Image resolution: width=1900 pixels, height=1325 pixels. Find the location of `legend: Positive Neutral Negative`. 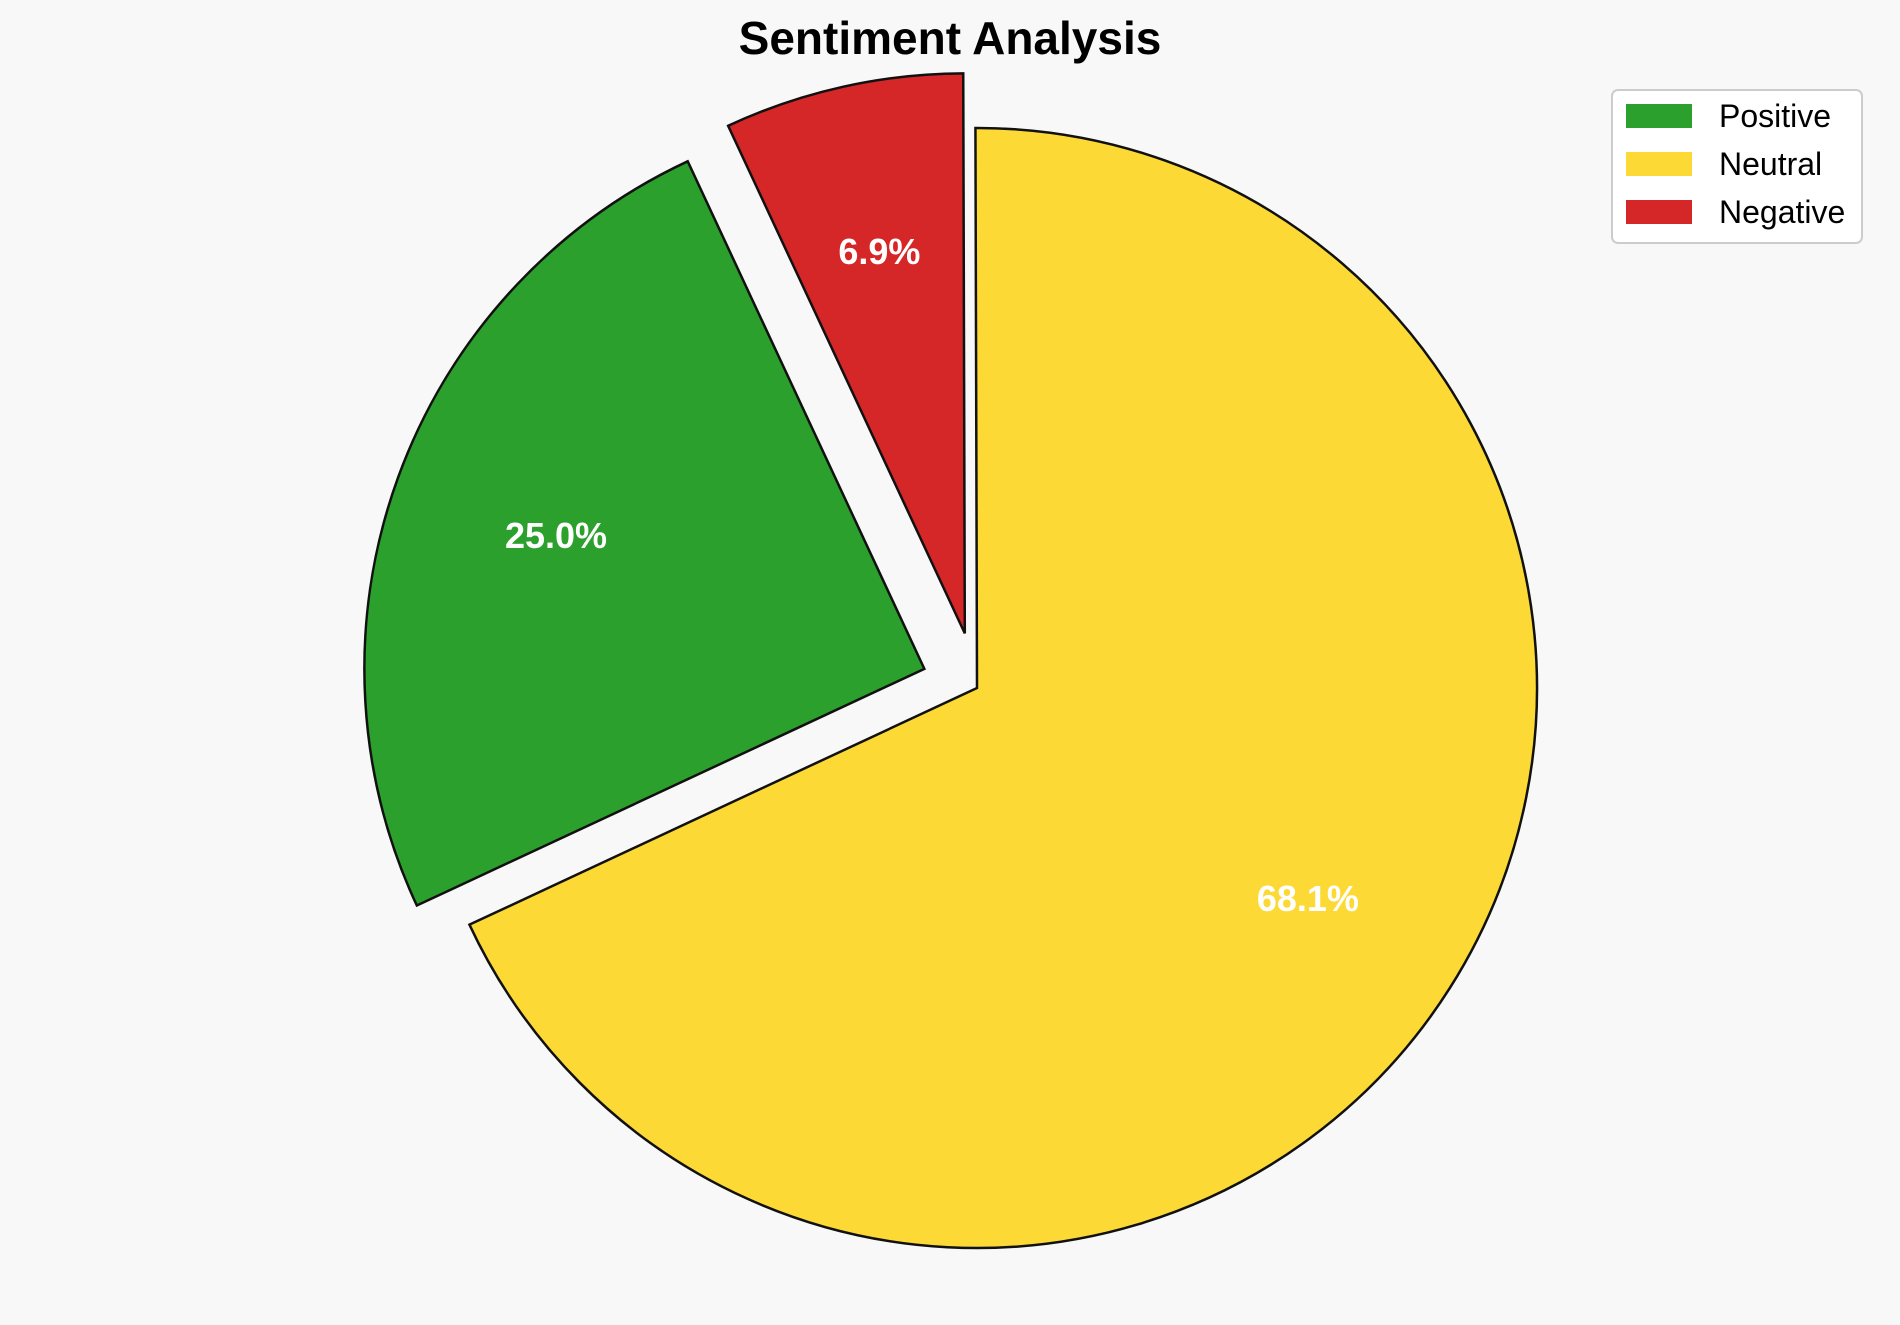

legend: Positive Neutral Negative is located at coordinates (1737, 166).